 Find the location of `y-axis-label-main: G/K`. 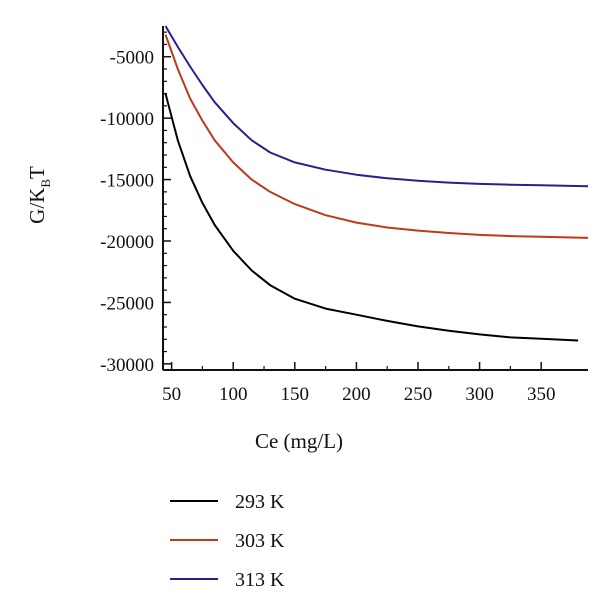

y-axis-label-main: G/K is located at coordinates (37, 206).